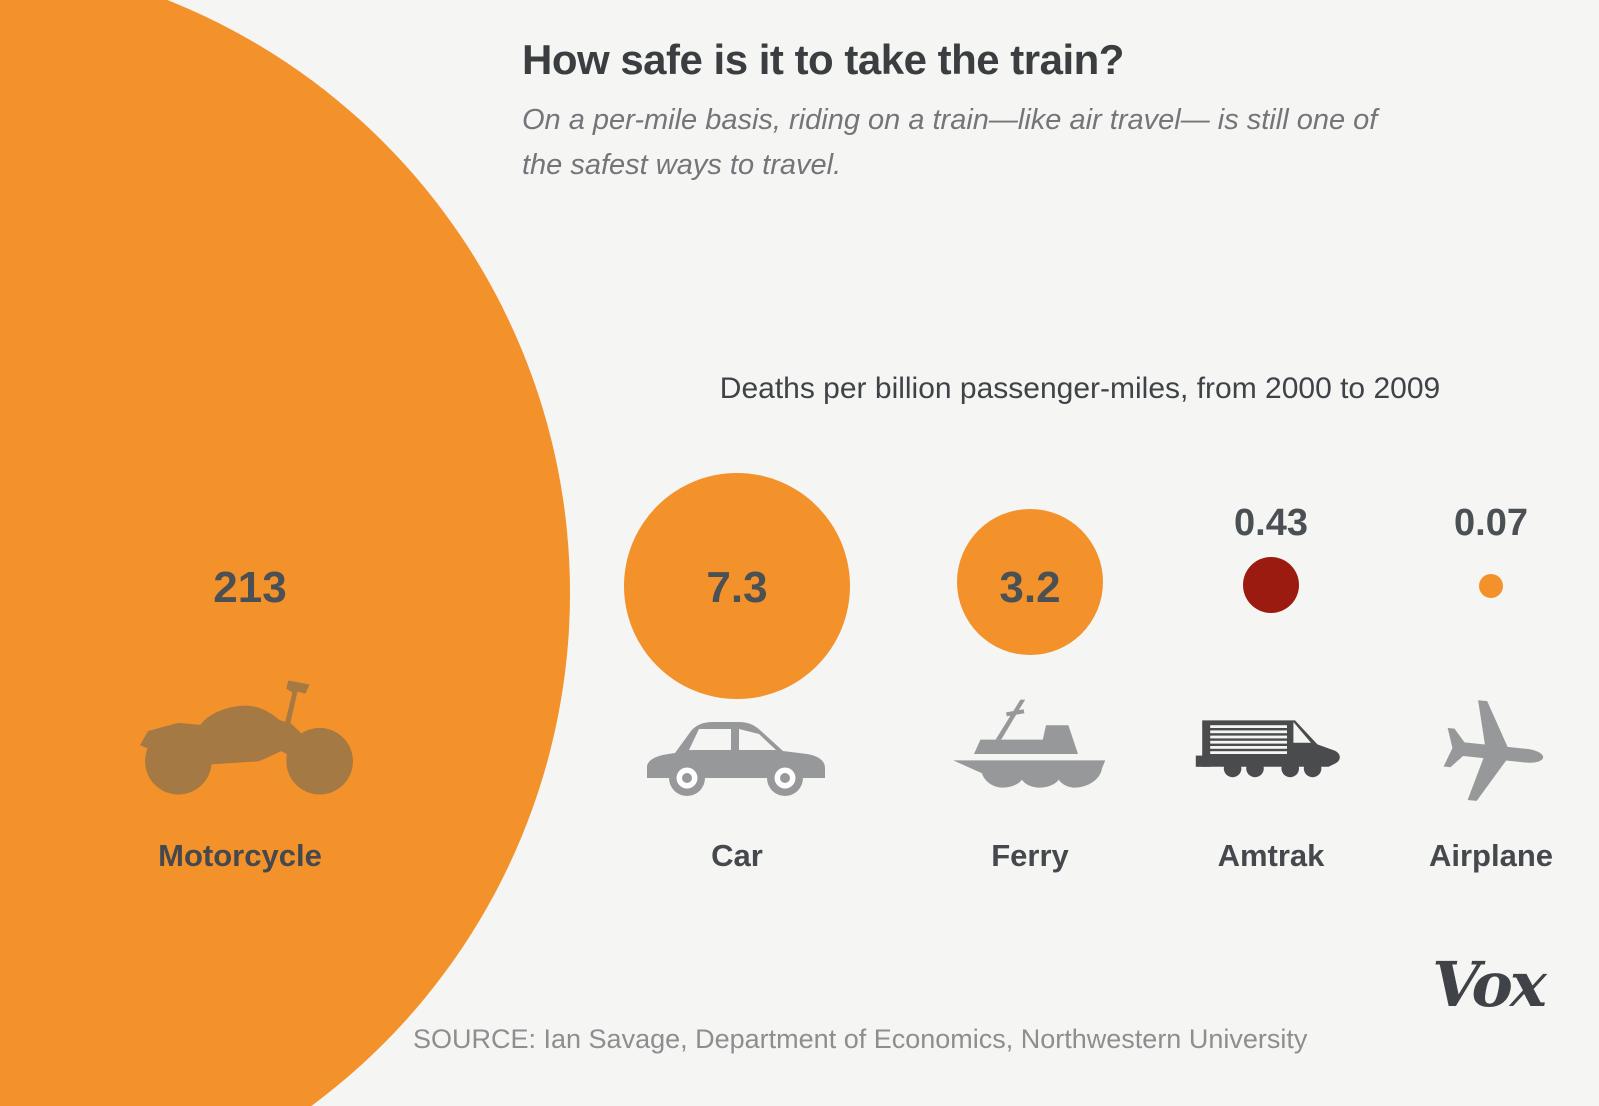 This screenshot has width=1599, height=1106. I want to click on page-title: How safe is it to take the train?, so click(823, 59).